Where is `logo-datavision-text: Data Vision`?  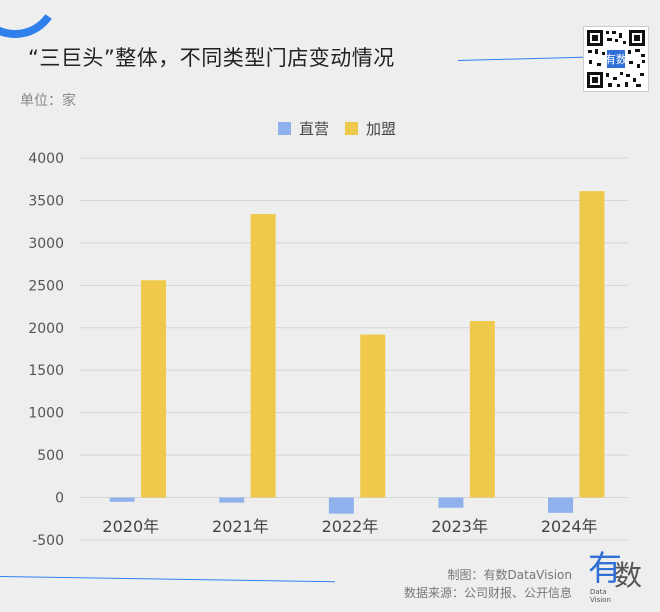 logo-datavision-text: Data Vision is located at coordinates (600, 596).